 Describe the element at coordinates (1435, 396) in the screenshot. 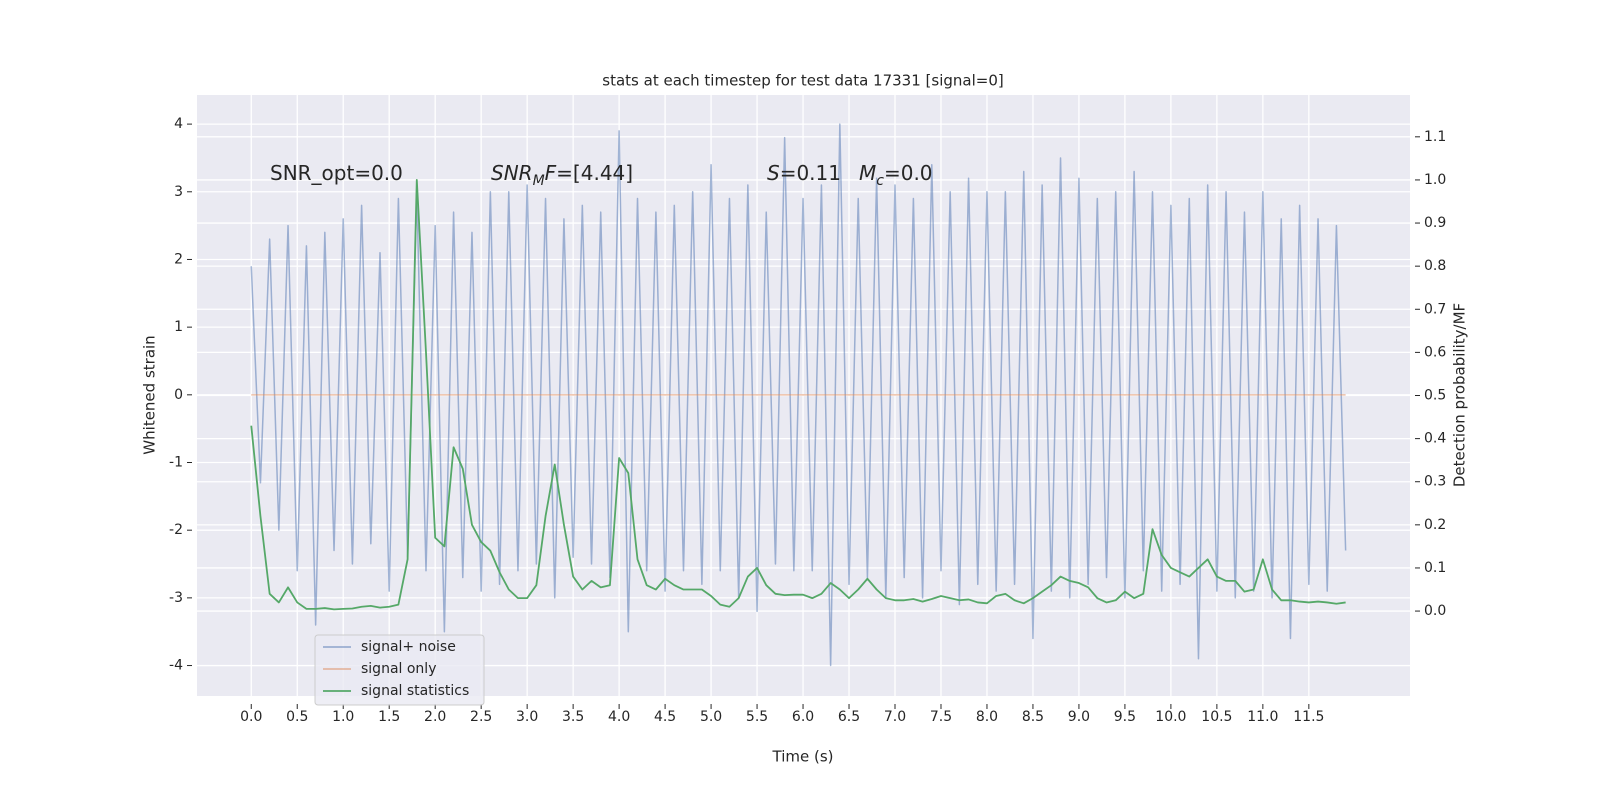

I see `y2-tick-label: 0.5` at that location.